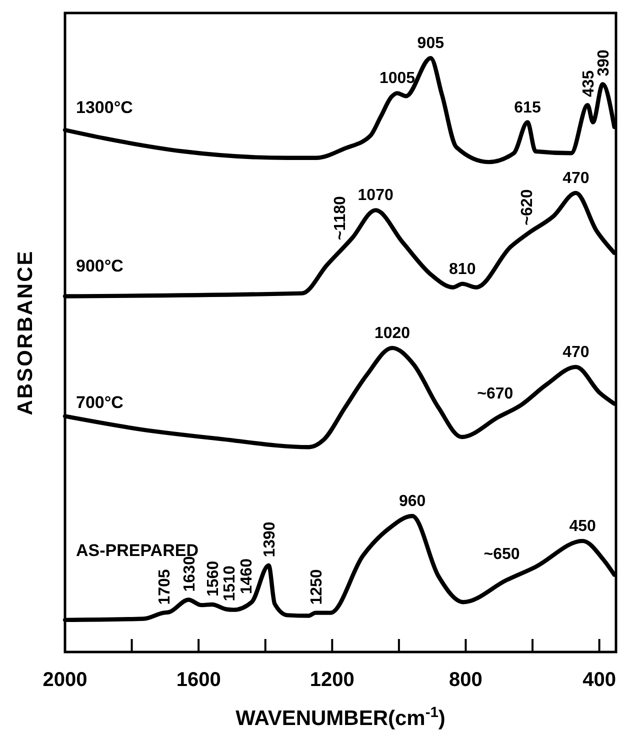  What do you see at coordinates (527, 207) in the screenshot?
I see `annotation: ~620` at bounding box center [527, 207].